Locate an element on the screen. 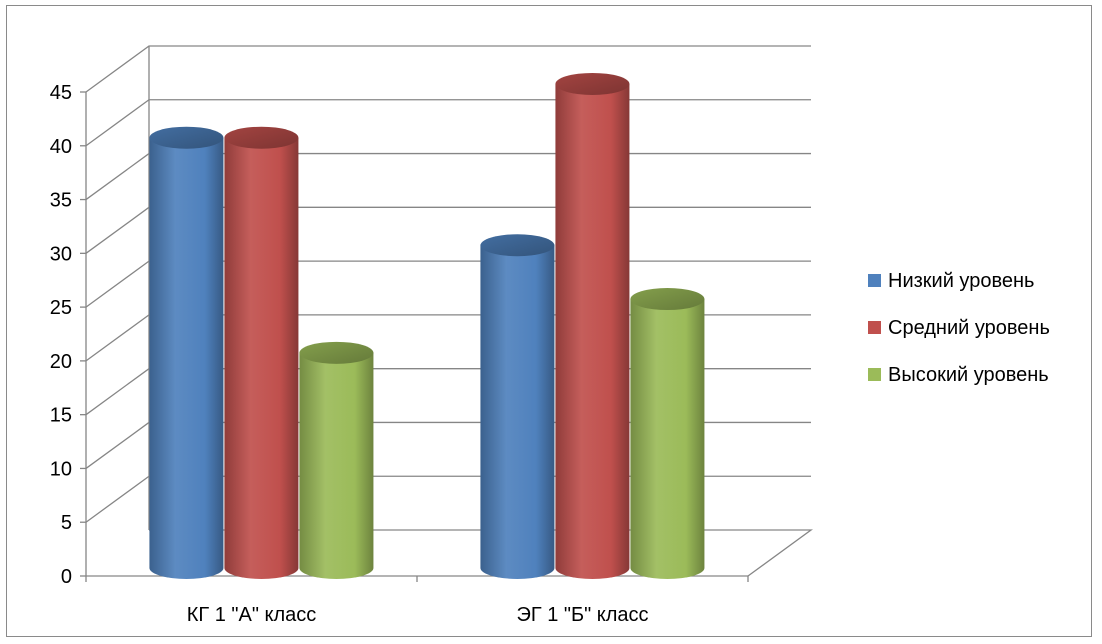 The width and height of the screenshot is (1102, 644). legend-item: Средний уровень is located at coordinates (959, 328).